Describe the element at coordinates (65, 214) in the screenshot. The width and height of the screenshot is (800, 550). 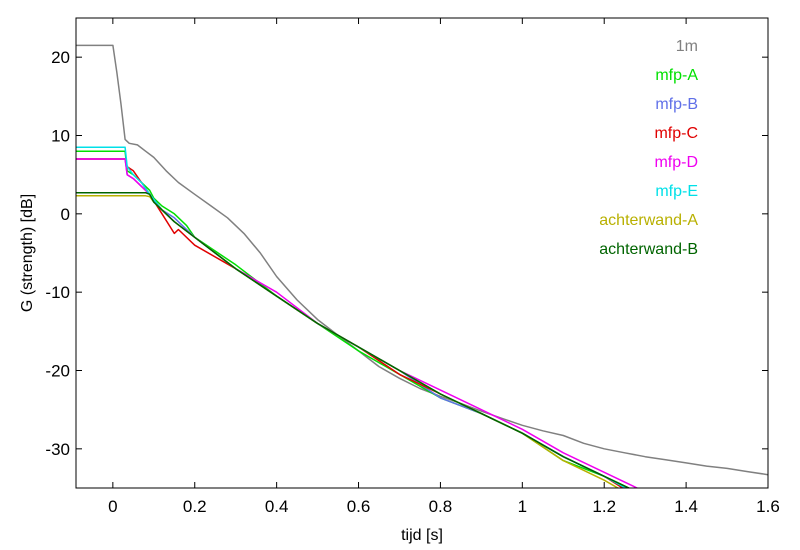
I see `y-tick-label: 0` at that location.